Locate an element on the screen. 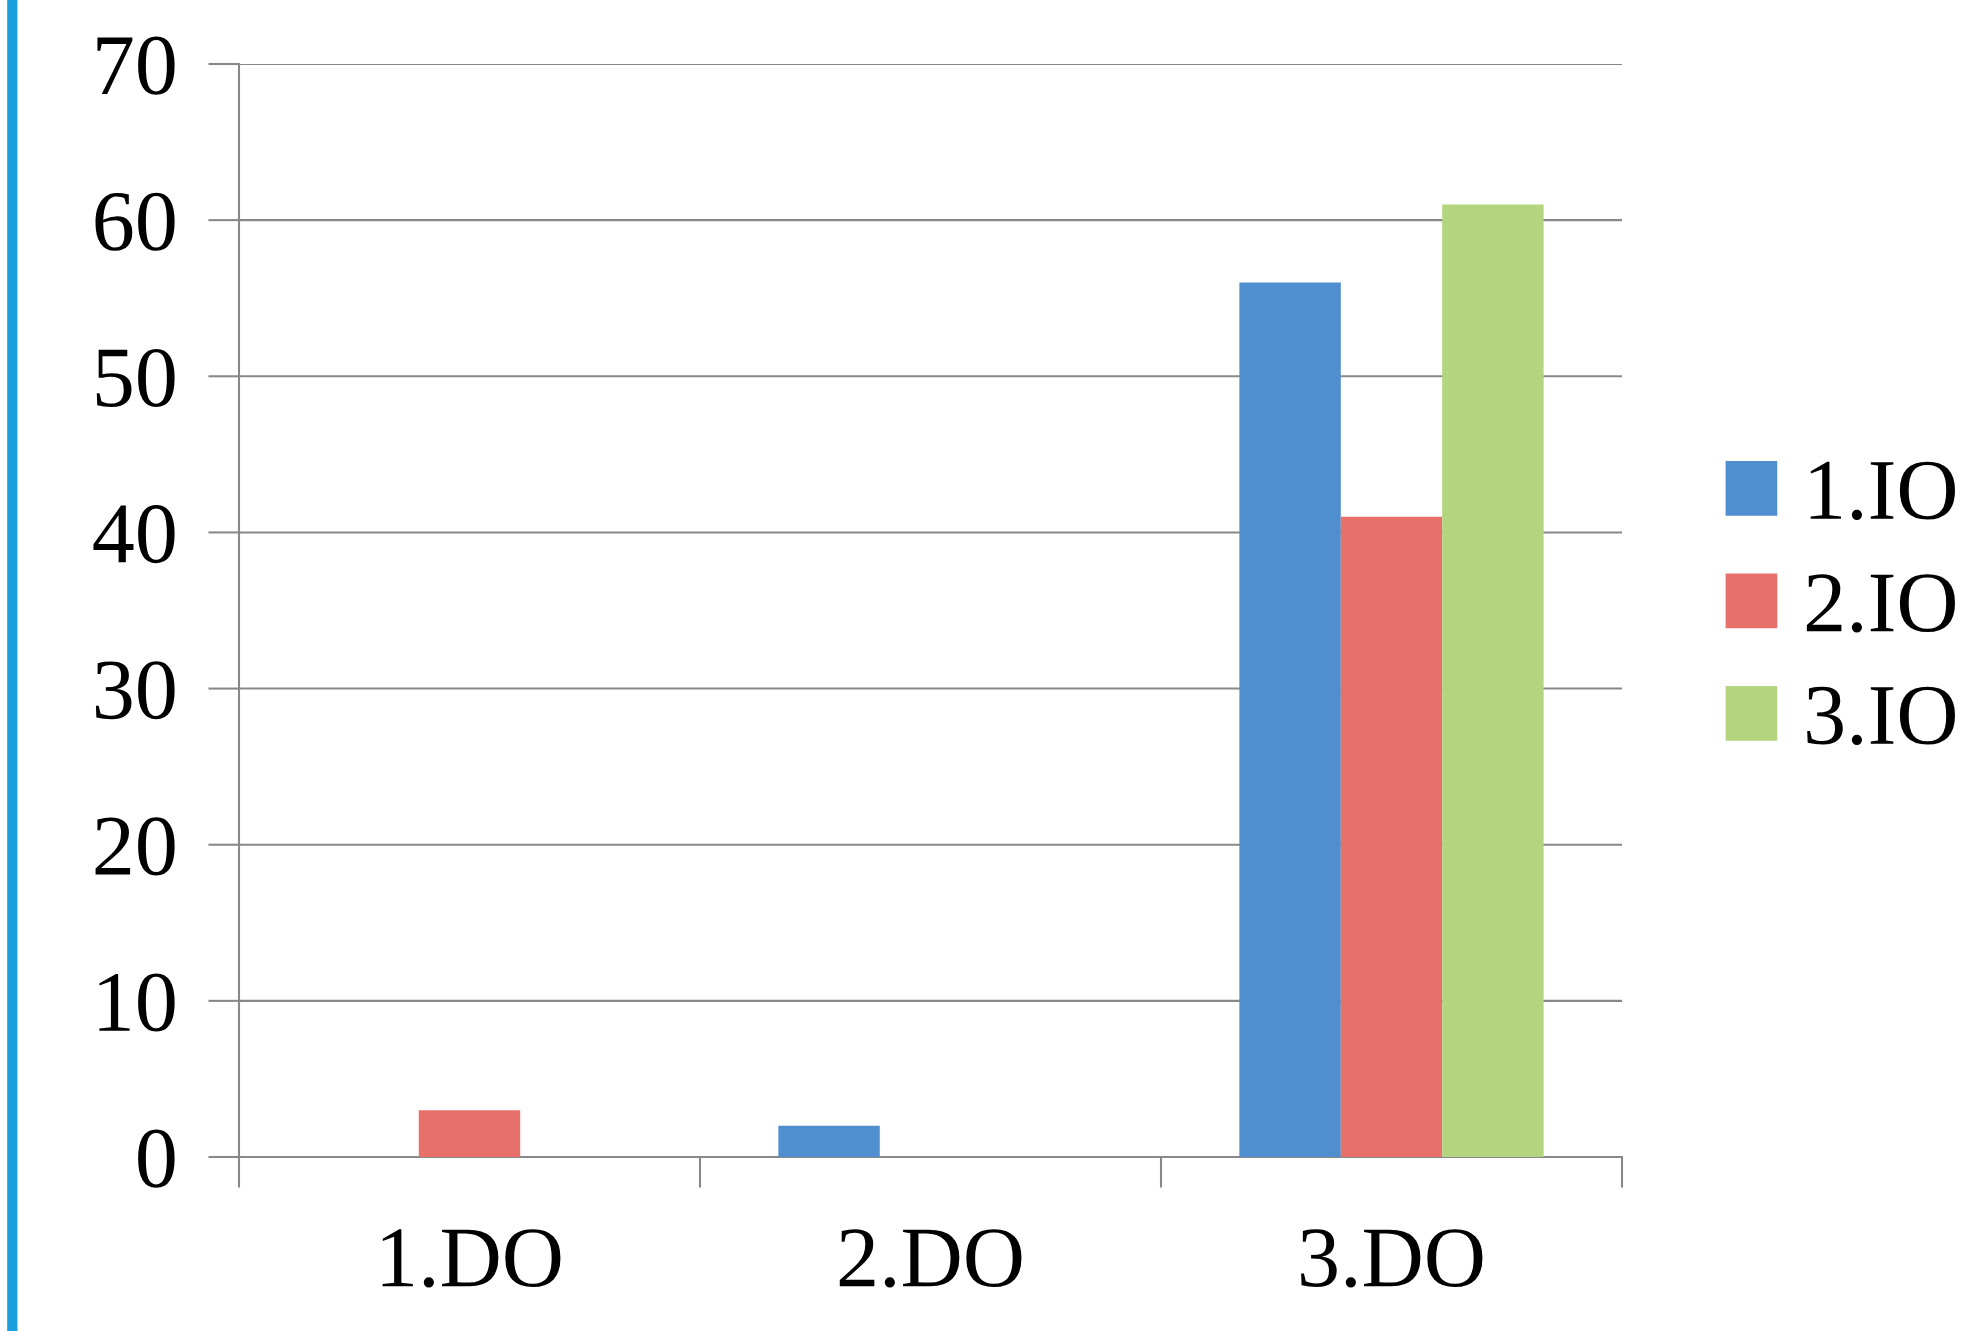  legend-label: 2.IO is located at coordinates (1880, 603).